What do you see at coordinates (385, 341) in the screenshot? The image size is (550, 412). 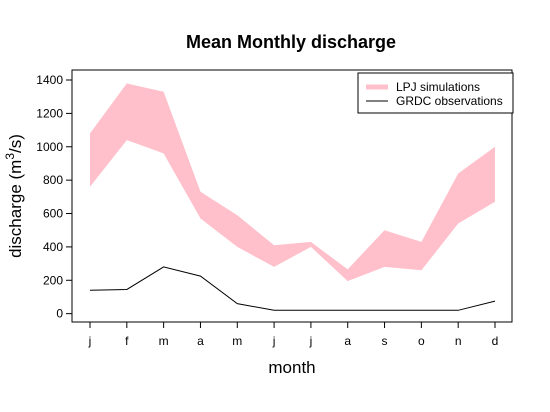 I see `x-tick-label: s` at bounding box center [385, 341].